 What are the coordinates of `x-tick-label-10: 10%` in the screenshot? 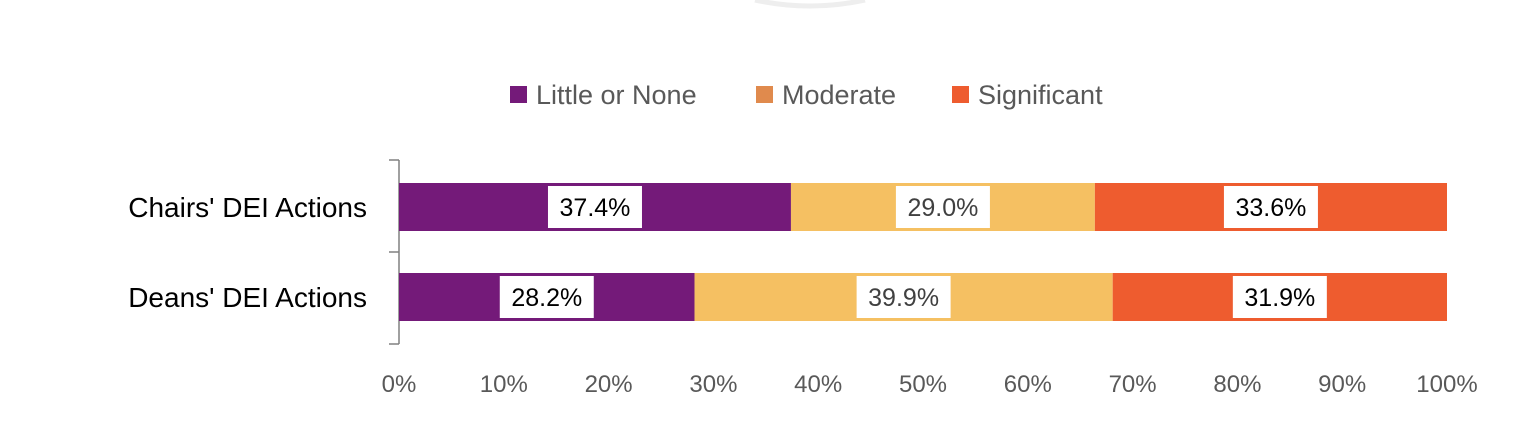 It's located at (504, 384).